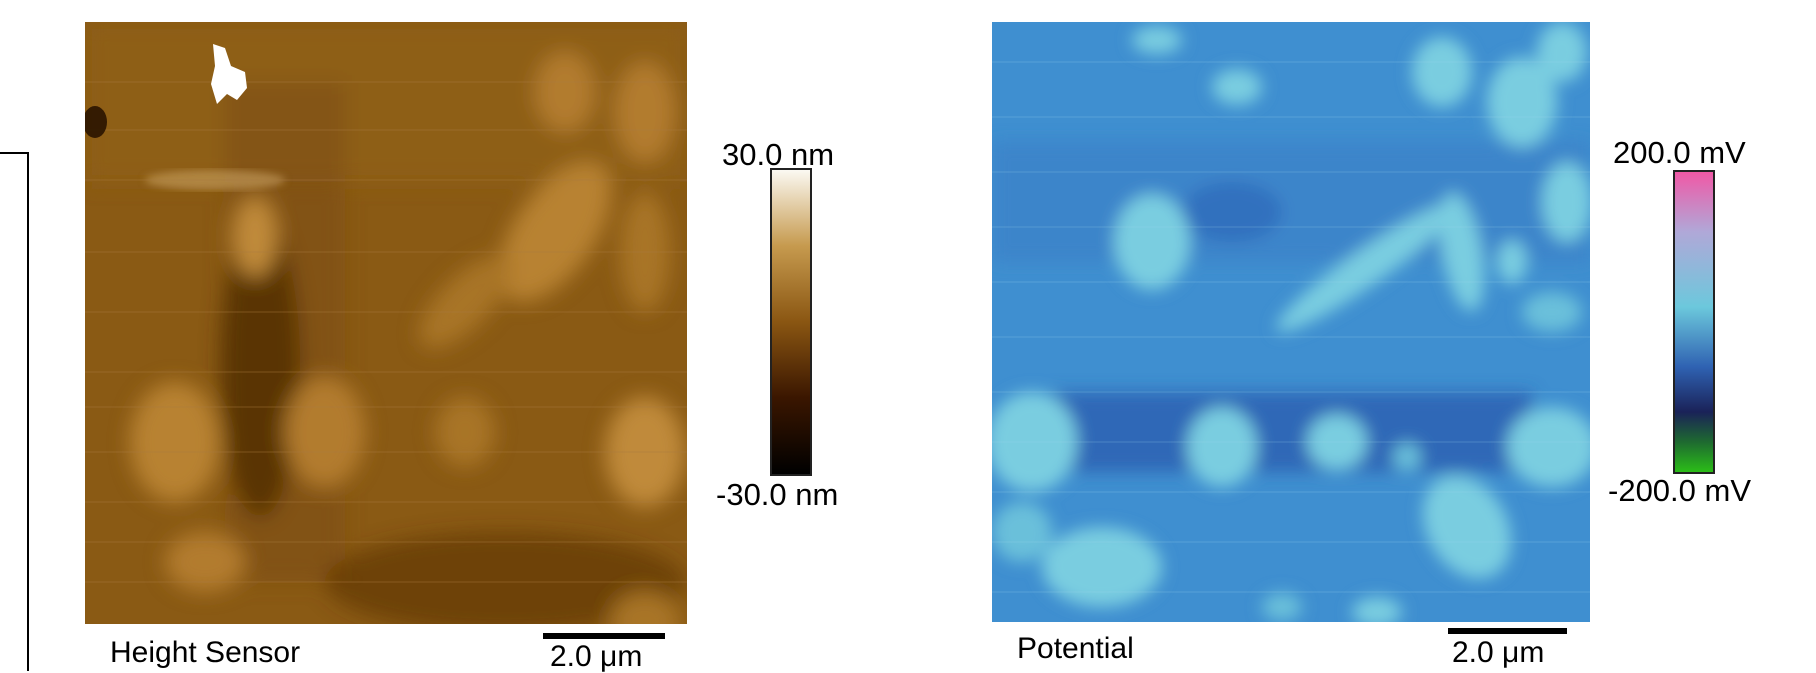  I want to click on frame-border-top, so click(14, 153).